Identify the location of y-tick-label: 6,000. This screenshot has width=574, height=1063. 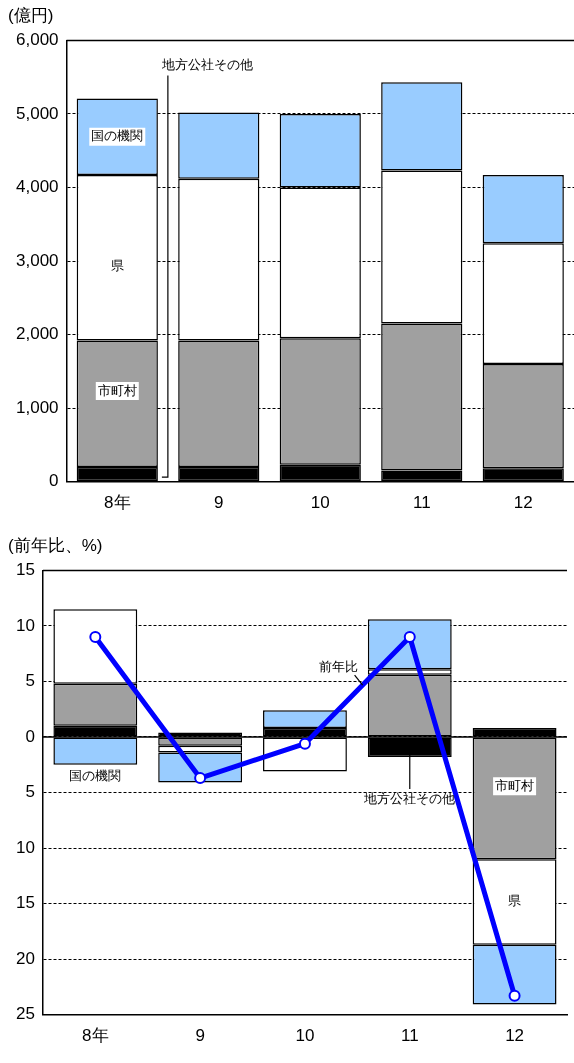
(37, 40).